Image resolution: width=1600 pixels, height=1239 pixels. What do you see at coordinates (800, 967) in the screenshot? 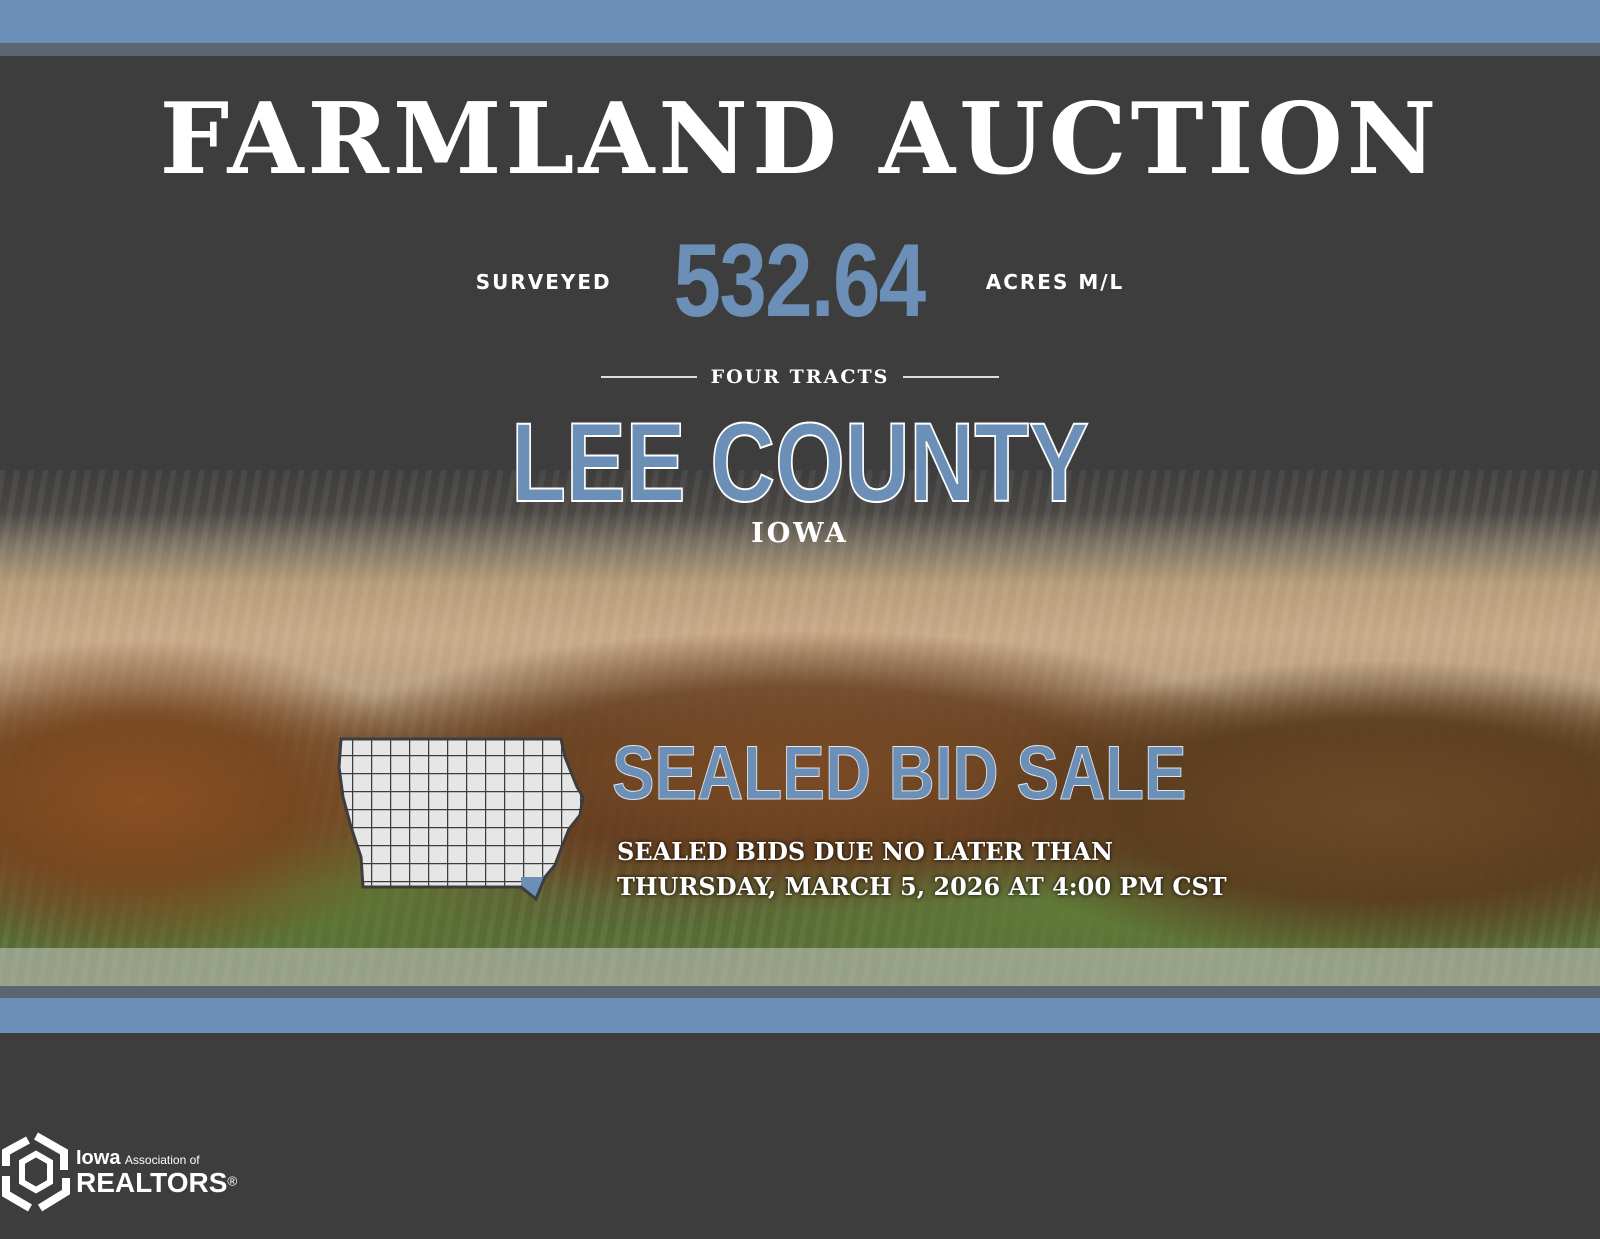
I see `photo-band` at bounding box center [800, 967].